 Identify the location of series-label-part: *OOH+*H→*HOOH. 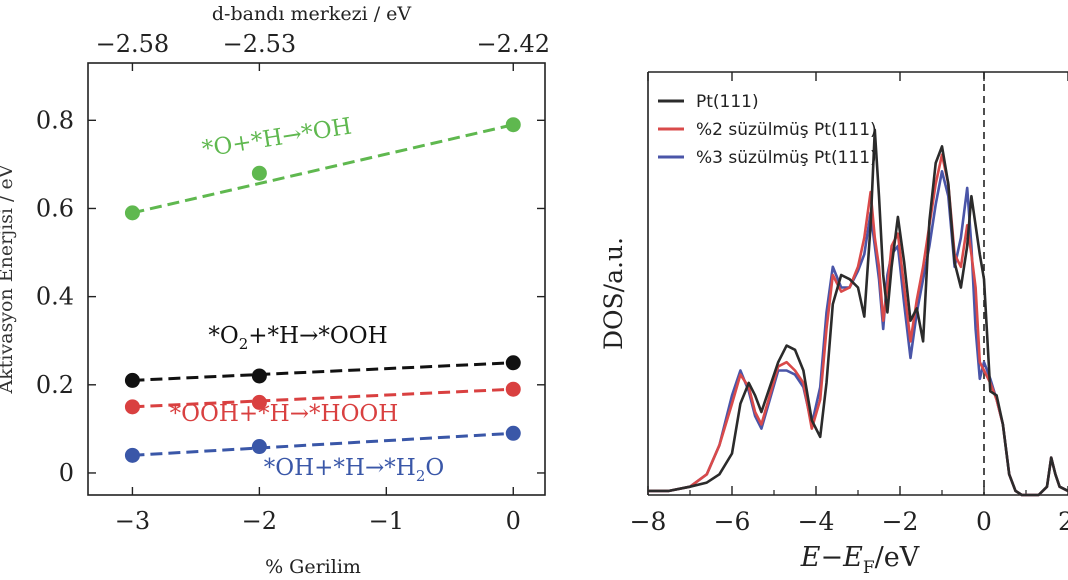
(284, 414).